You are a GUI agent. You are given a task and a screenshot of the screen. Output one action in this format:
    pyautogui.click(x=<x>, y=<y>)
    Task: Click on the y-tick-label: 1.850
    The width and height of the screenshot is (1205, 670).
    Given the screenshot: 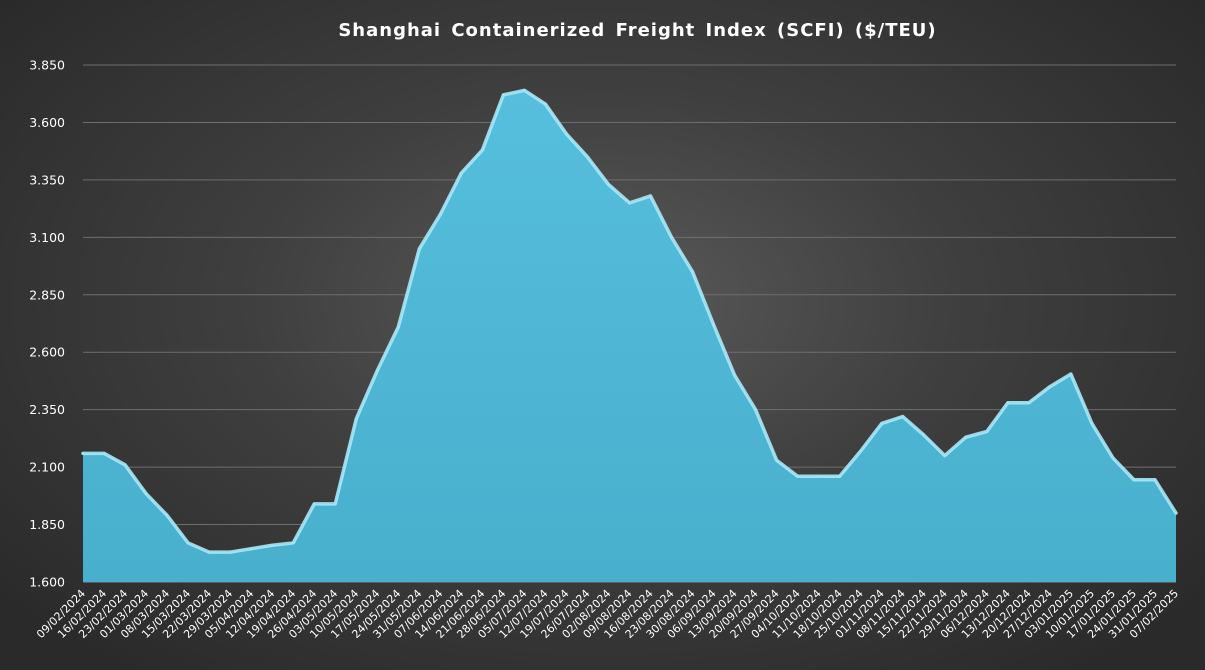 What is the action you would take?
    pyautogui.click(x=47, y=524)
    